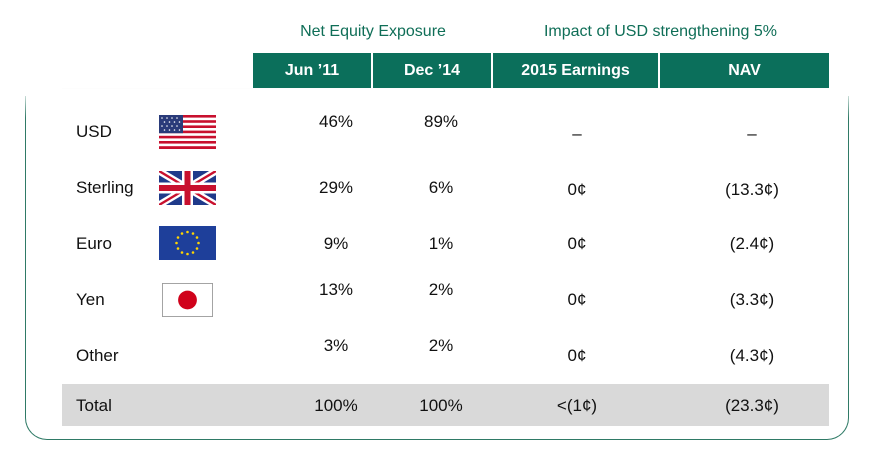 The height and width of the screenshot is (452, 881). What do you see at coordinates (94, 131) in the screenshot?
I see `row-label: USD` at bounding box center [94, 131].